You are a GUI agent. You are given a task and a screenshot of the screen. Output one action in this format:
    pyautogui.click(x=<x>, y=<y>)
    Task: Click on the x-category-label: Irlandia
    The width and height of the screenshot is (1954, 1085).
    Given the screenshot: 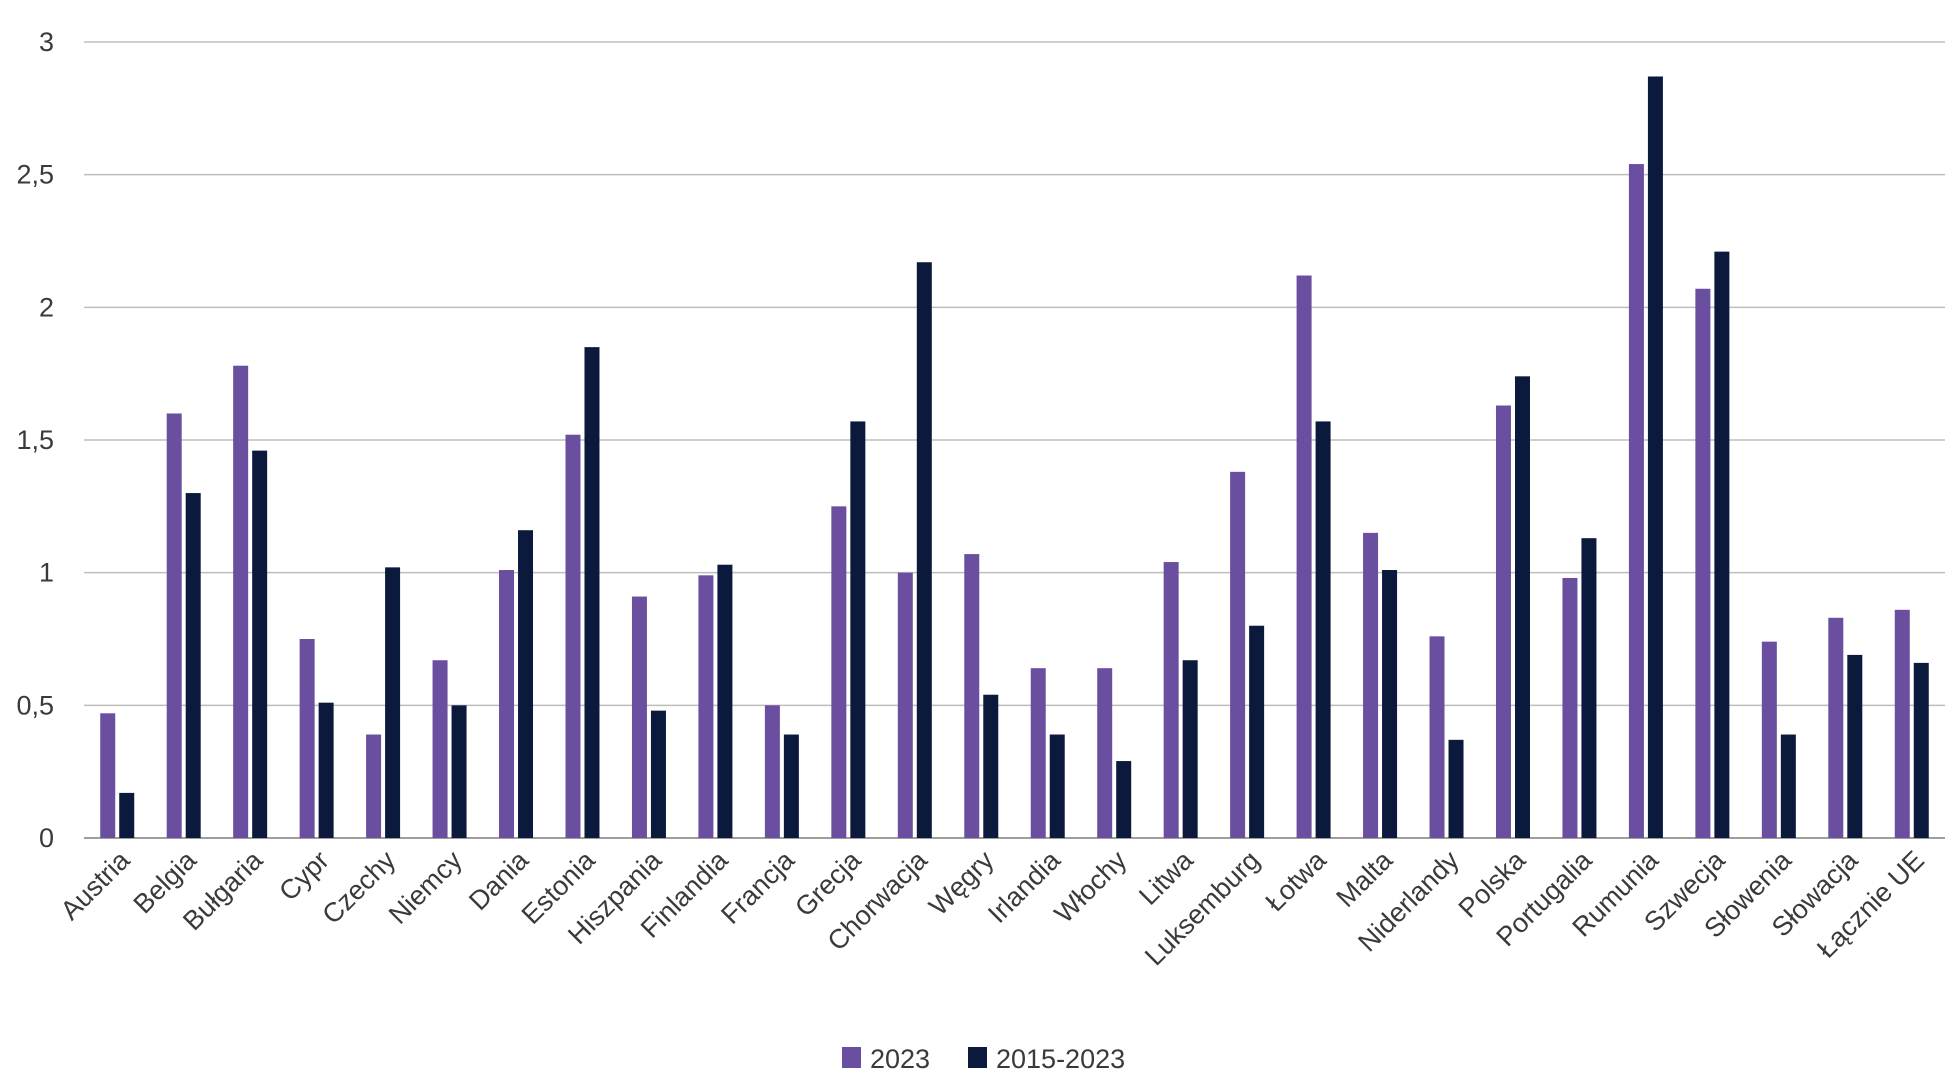 What is the action you would take?
    pyautogui.click(x=1024, y=886)
    